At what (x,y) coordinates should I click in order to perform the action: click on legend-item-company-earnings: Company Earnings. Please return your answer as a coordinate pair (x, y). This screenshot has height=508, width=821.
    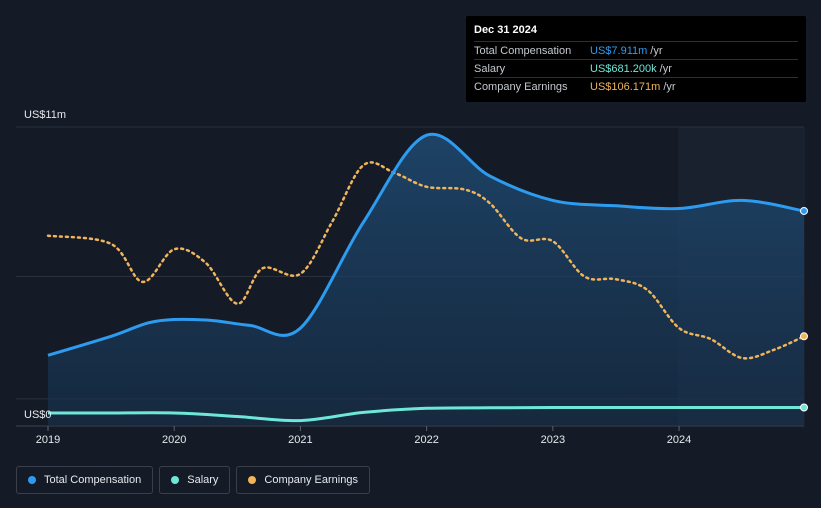
    Looking at the image, I should click on (303, 480).